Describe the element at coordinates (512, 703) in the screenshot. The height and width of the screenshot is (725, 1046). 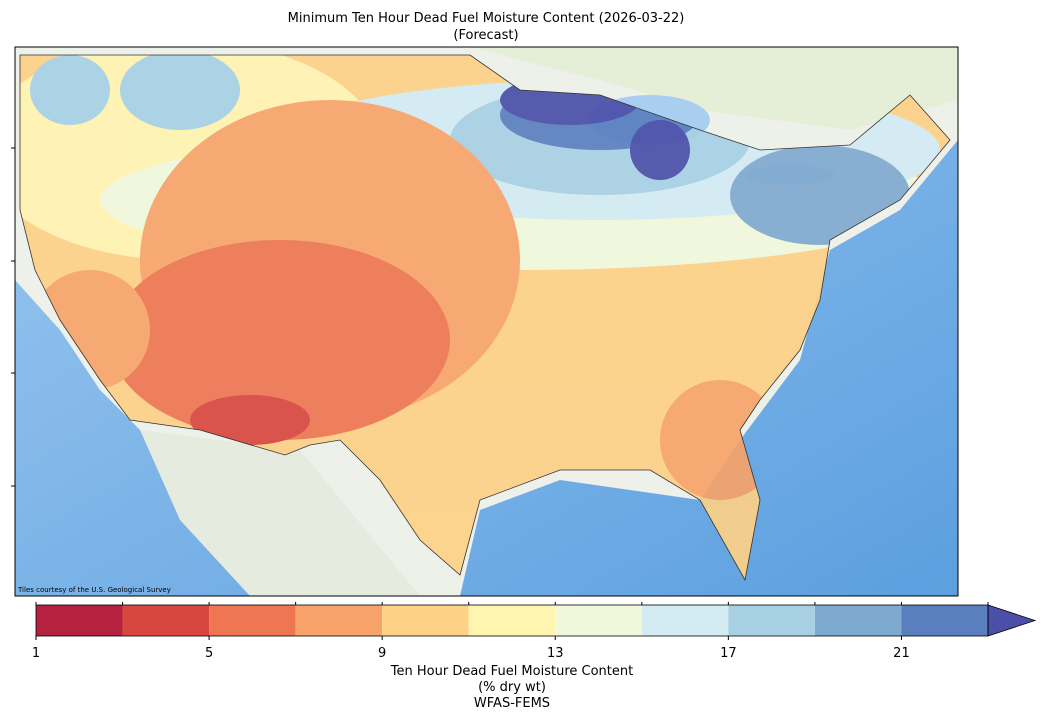
I see `colorbar-label: WFAS-FEMS` at that location.